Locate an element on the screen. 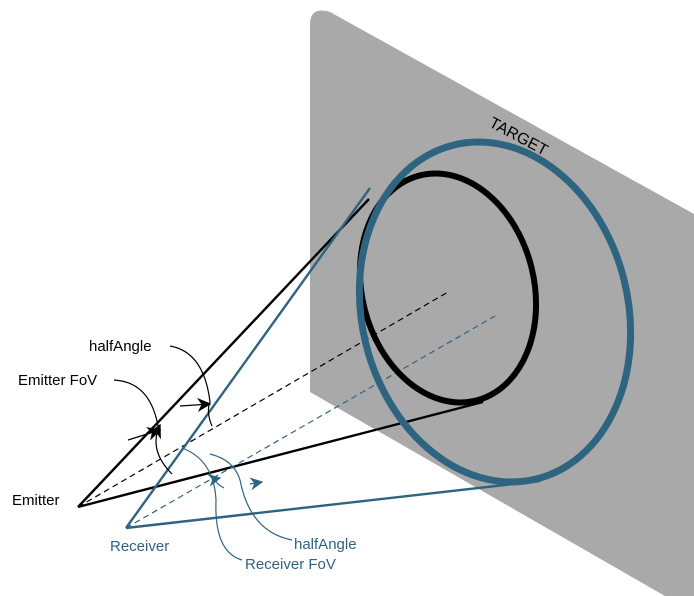  receiver-half-angle-leader is located at coordinates (251, 497).